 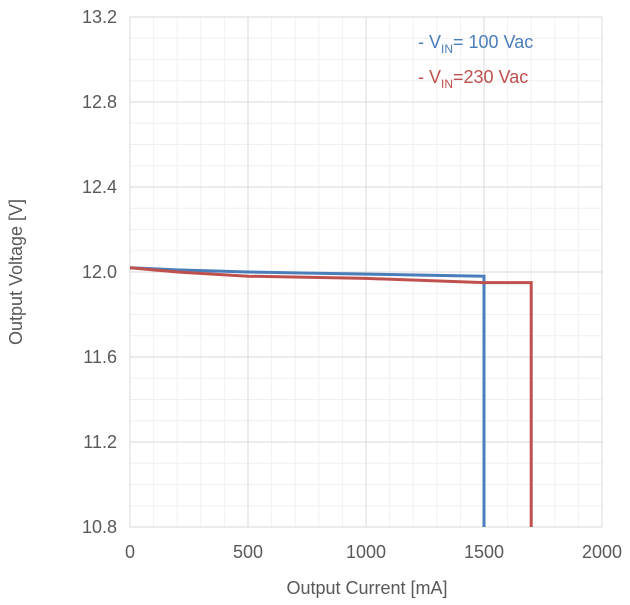 What do you see at coordinates (99, 17) in the screenshot?
I see `y-tick-label: 13.2` at bounding box center [99, 17].